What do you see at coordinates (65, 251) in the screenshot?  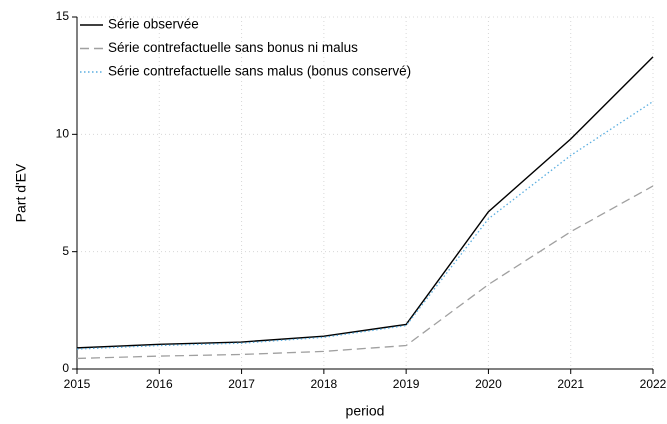 I see `y-tick-label: 5` at bounding box center [65, 251].